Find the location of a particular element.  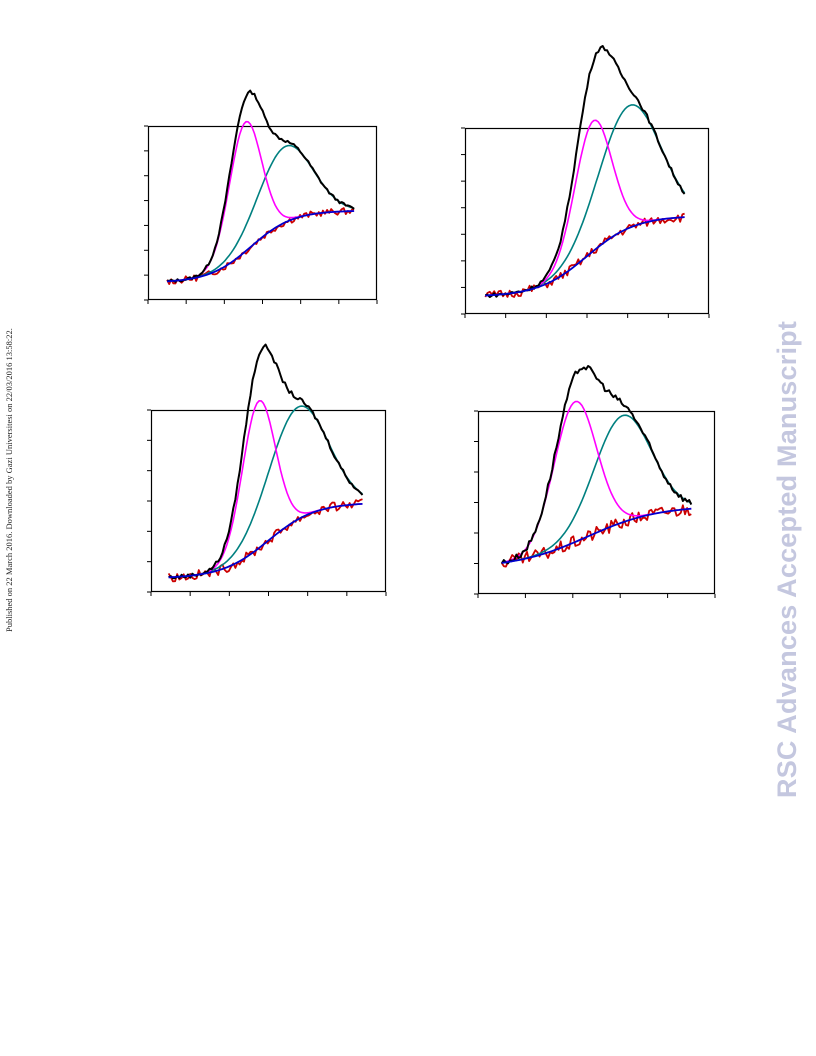

chart-svg-bottom-right is located at coordinates (595, 481).